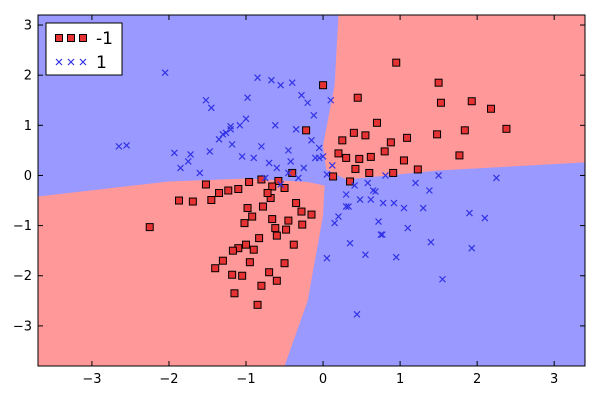  What do you see at coordinates (101, 63) in the screenshot?
I see `legend-label: 1` at bounding box center [101, 63].